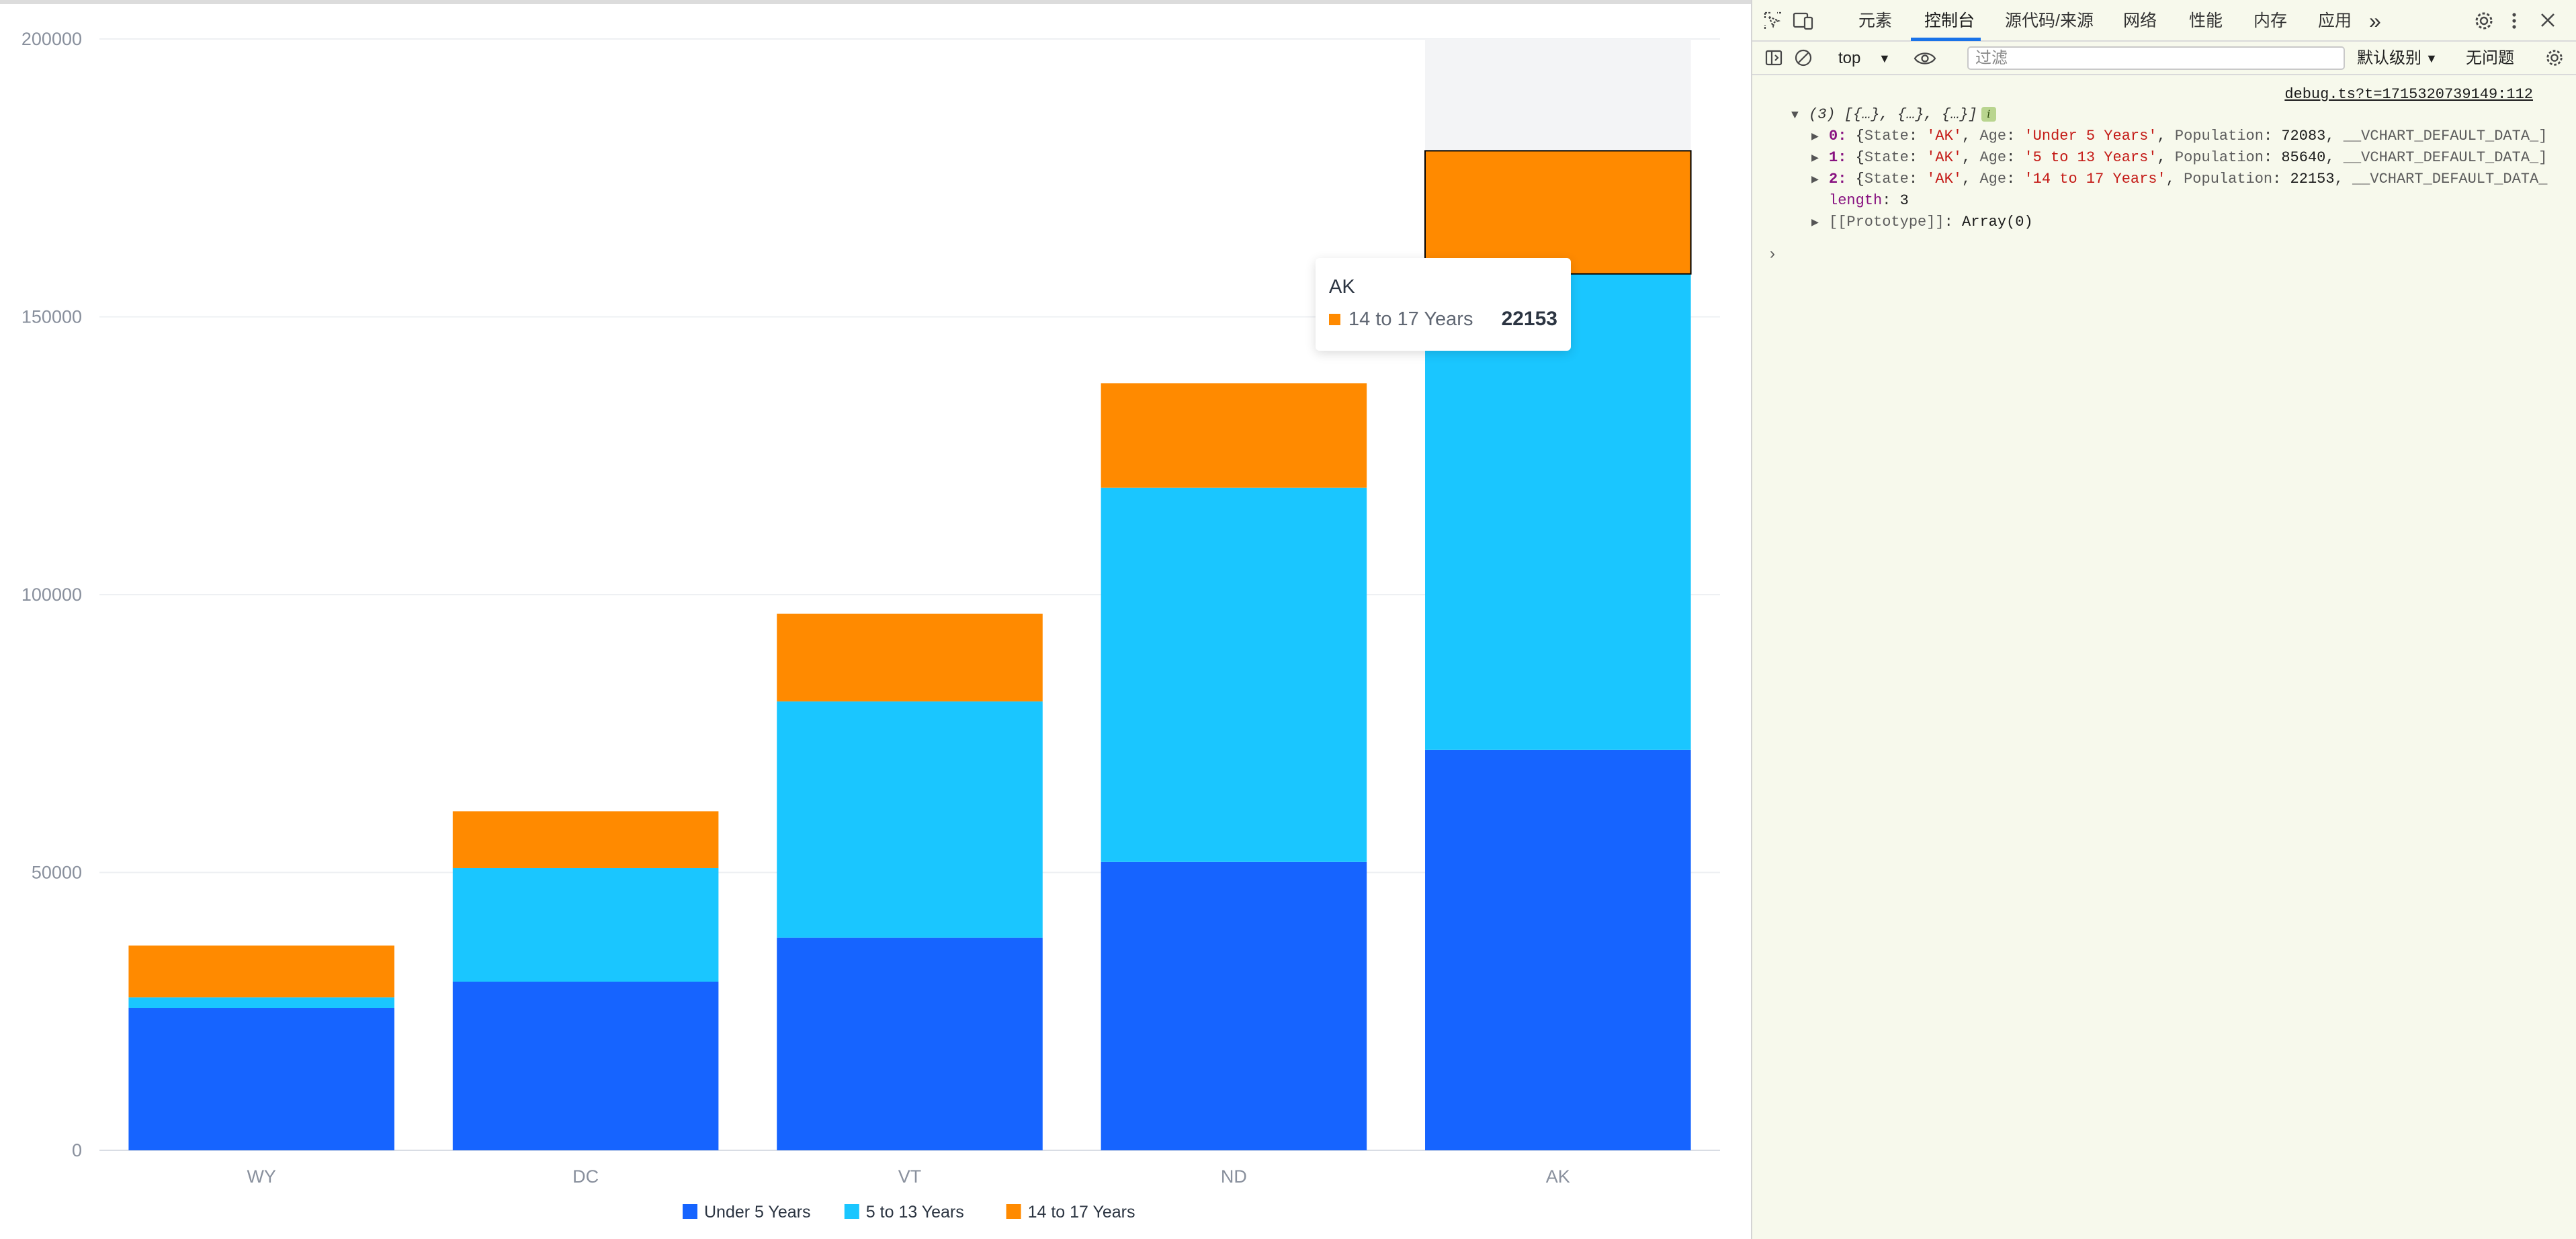  I want to click on legend-item-label: Under 5 Years, so click(757, 1212).